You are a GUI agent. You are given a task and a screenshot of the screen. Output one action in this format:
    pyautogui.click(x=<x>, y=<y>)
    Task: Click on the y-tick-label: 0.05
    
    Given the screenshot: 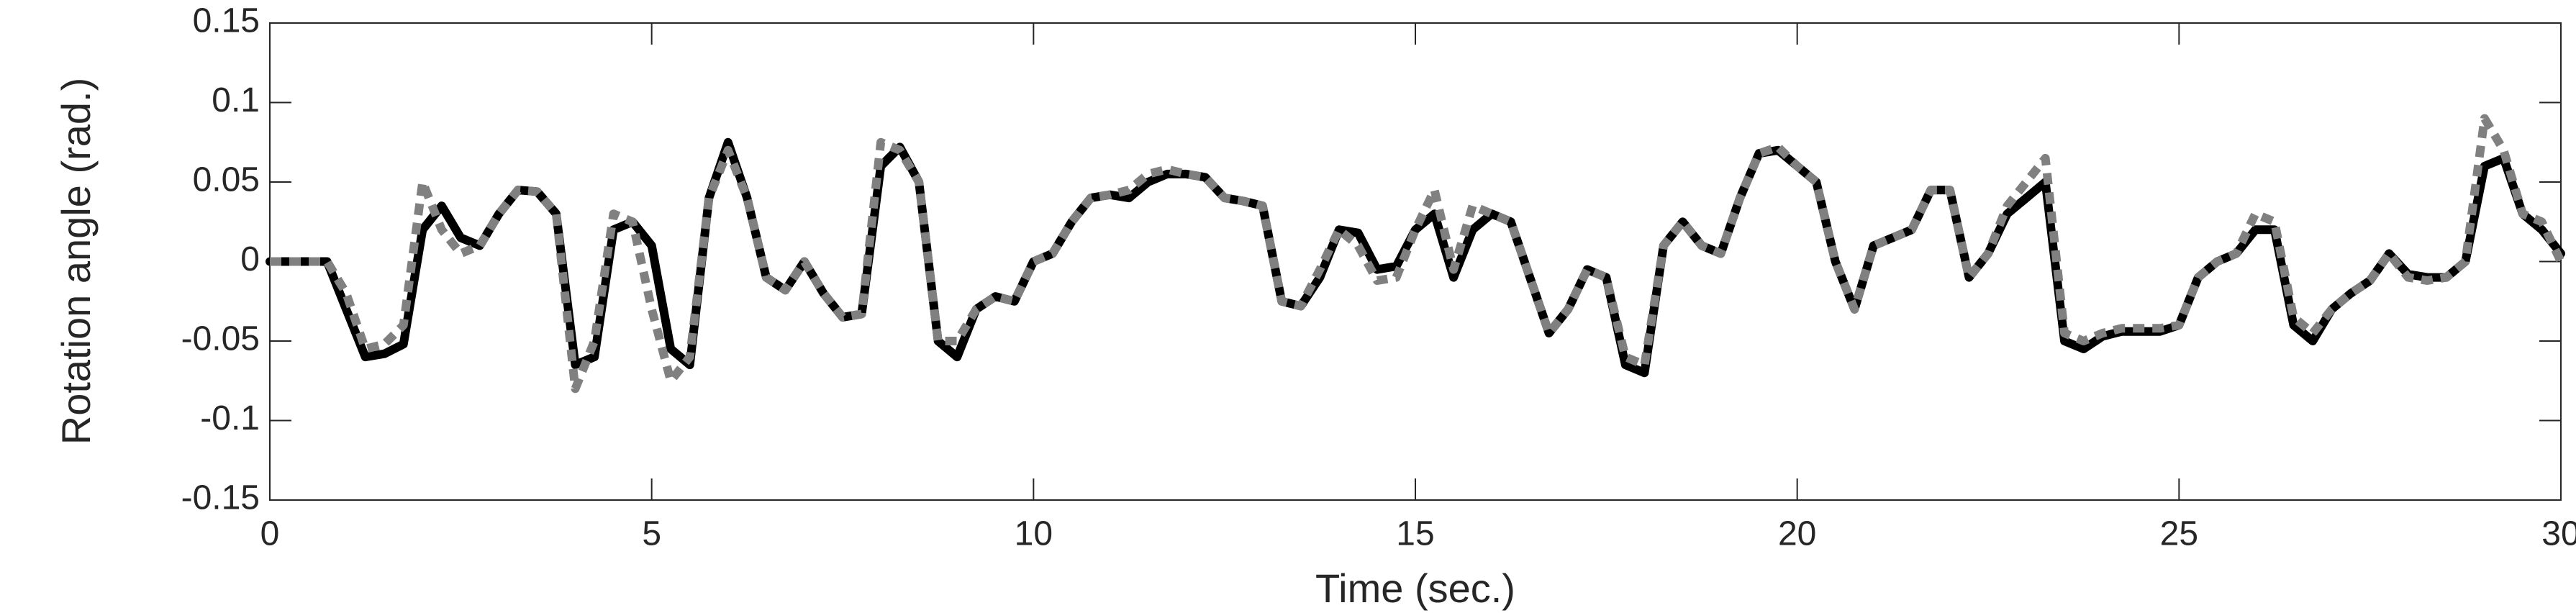 What is the action you would take?
    pyautogui.click(x=226, y=180)
    